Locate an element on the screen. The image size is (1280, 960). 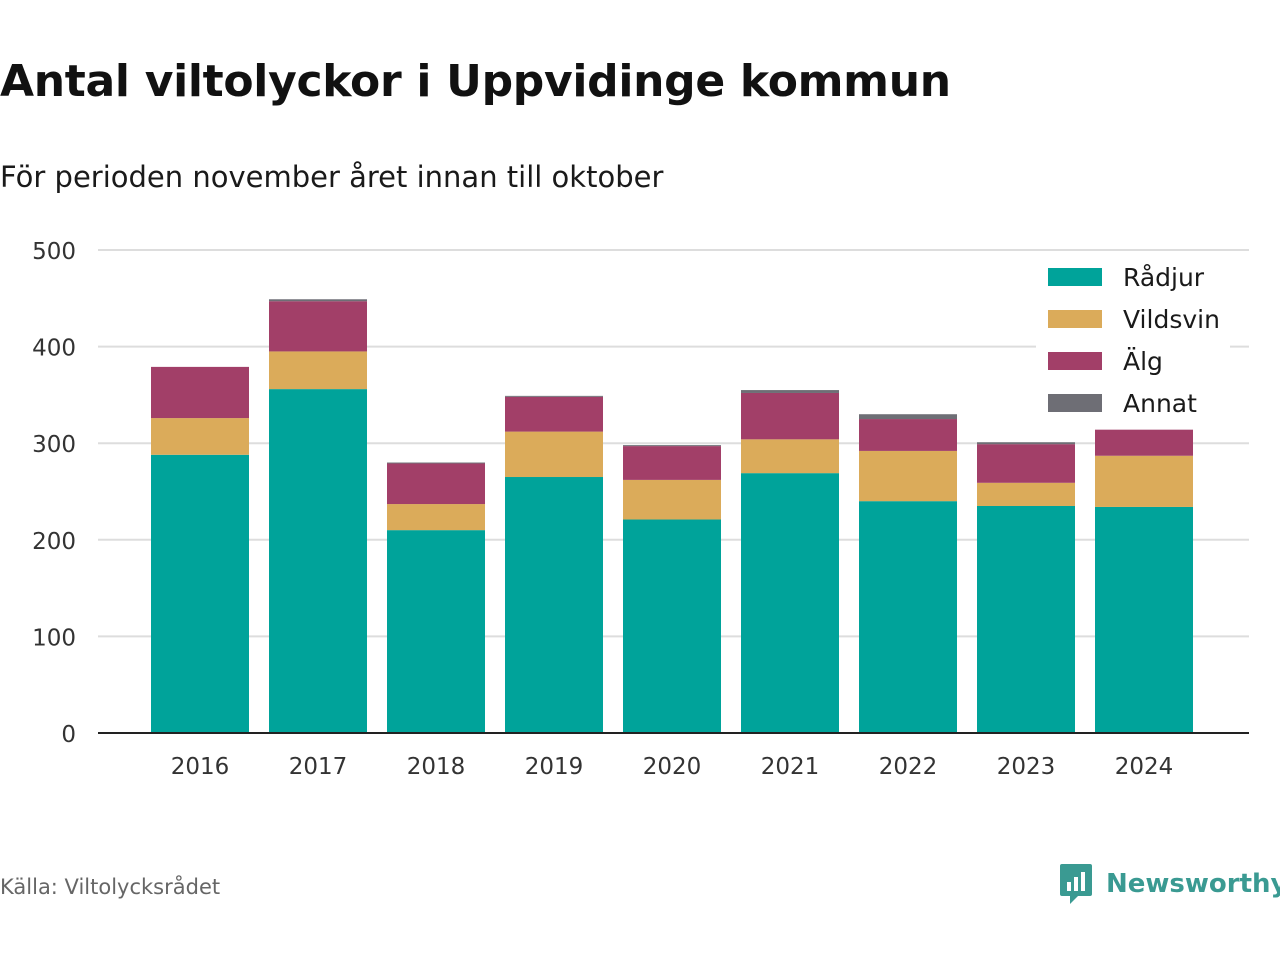
newsworthy-logo-icon is located at coordinates (1076, 884).